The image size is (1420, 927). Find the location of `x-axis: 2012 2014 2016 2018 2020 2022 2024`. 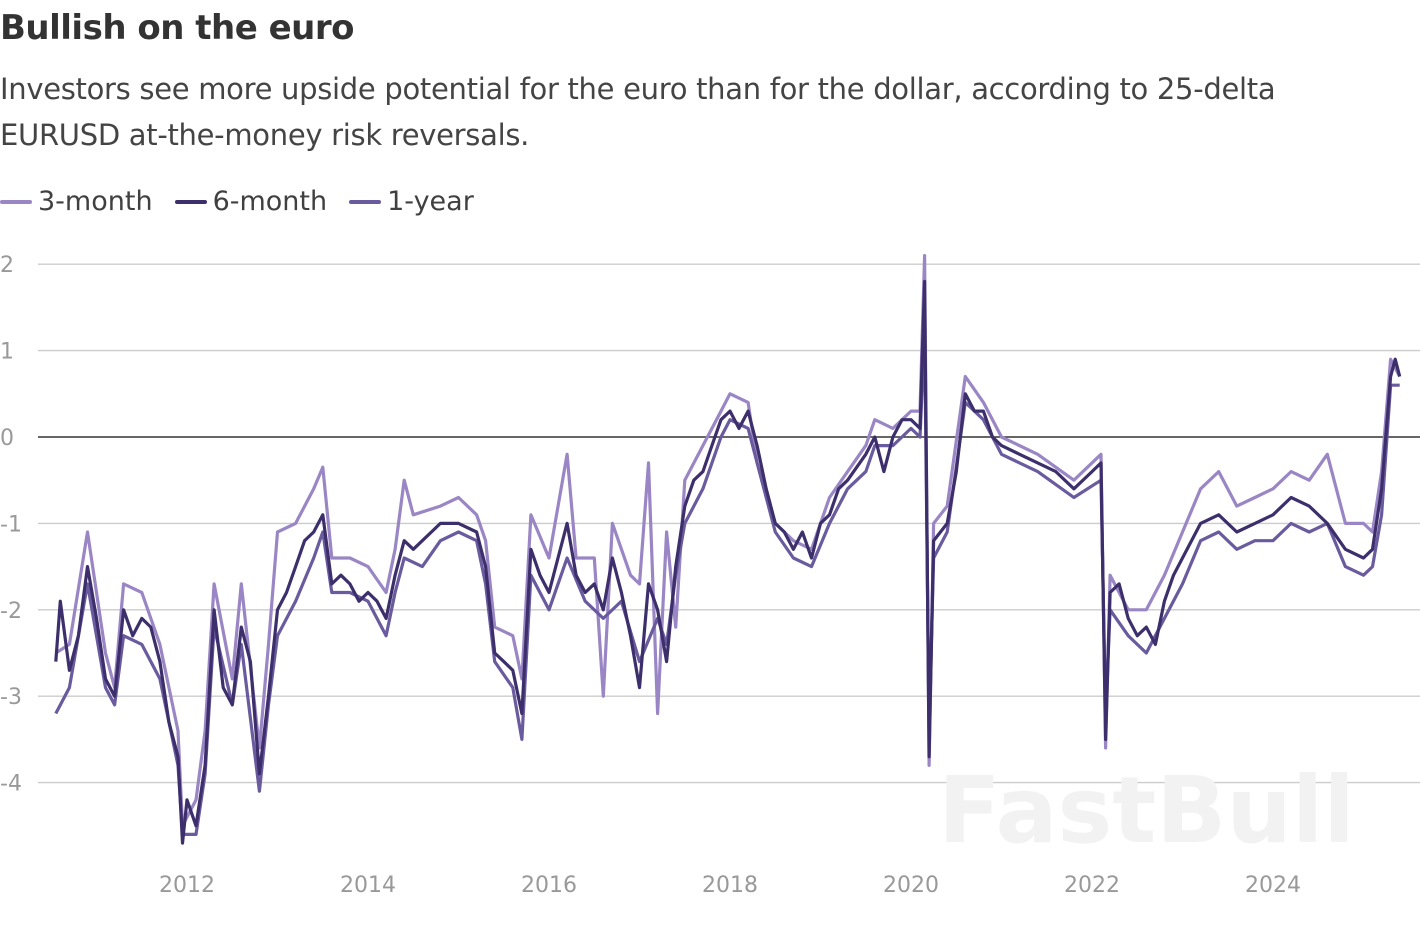

x-axis: 2012 2014 2016 2018 2020 2022 2024 is located at coordinates (730, 885).